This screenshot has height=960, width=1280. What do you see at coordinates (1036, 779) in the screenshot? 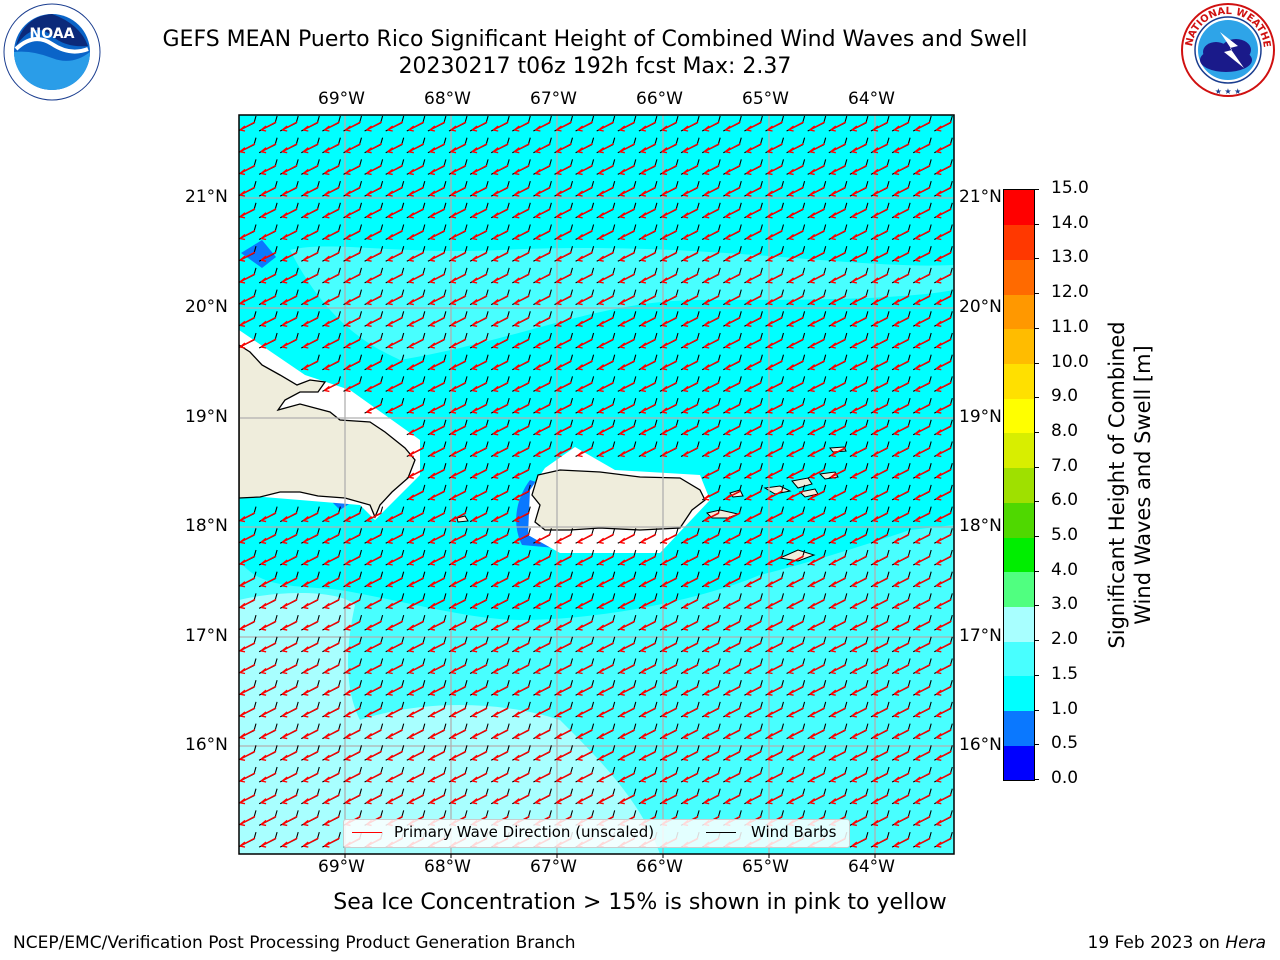
I see `colorbar-tick-mark` at bounding box center [1036, 779].